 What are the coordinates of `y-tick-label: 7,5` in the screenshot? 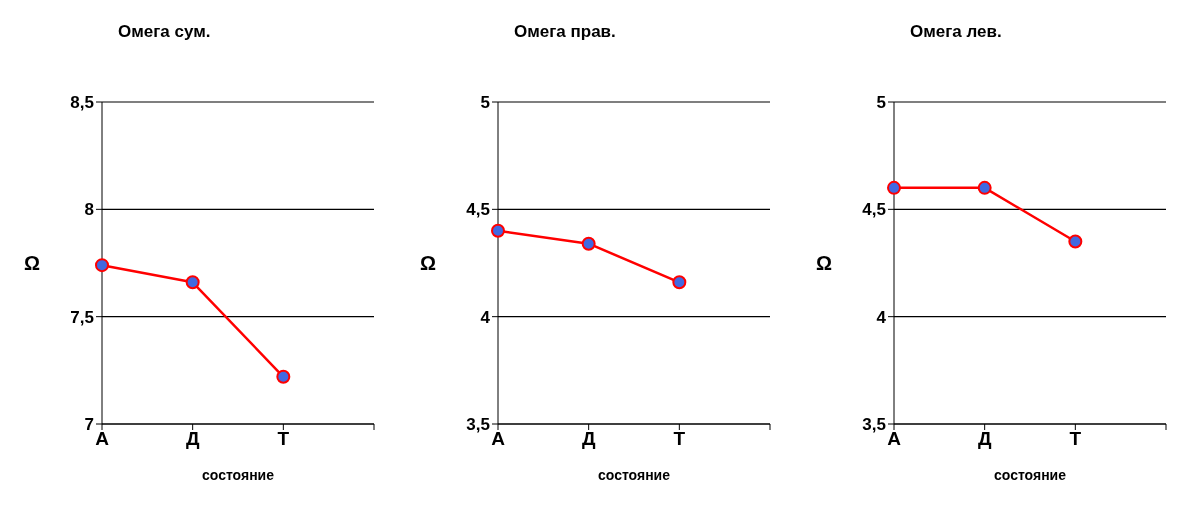 It's located at (82, 317).